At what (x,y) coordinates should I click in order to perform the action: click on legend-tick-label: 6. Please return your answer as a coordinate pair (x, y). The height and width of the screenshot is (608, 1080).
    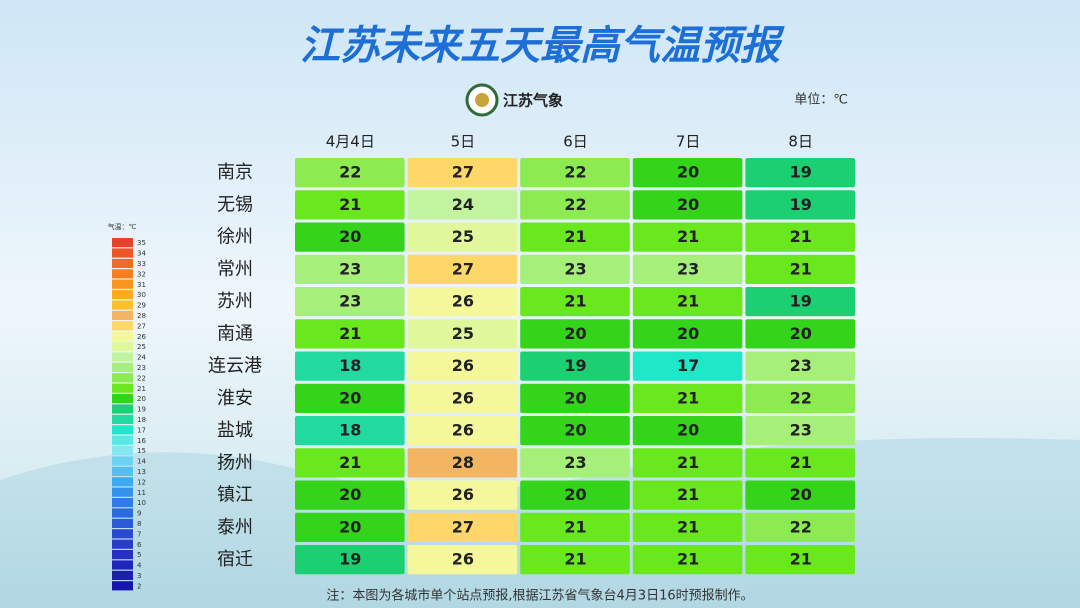
    Looking at the image, I should click on (139, 545).